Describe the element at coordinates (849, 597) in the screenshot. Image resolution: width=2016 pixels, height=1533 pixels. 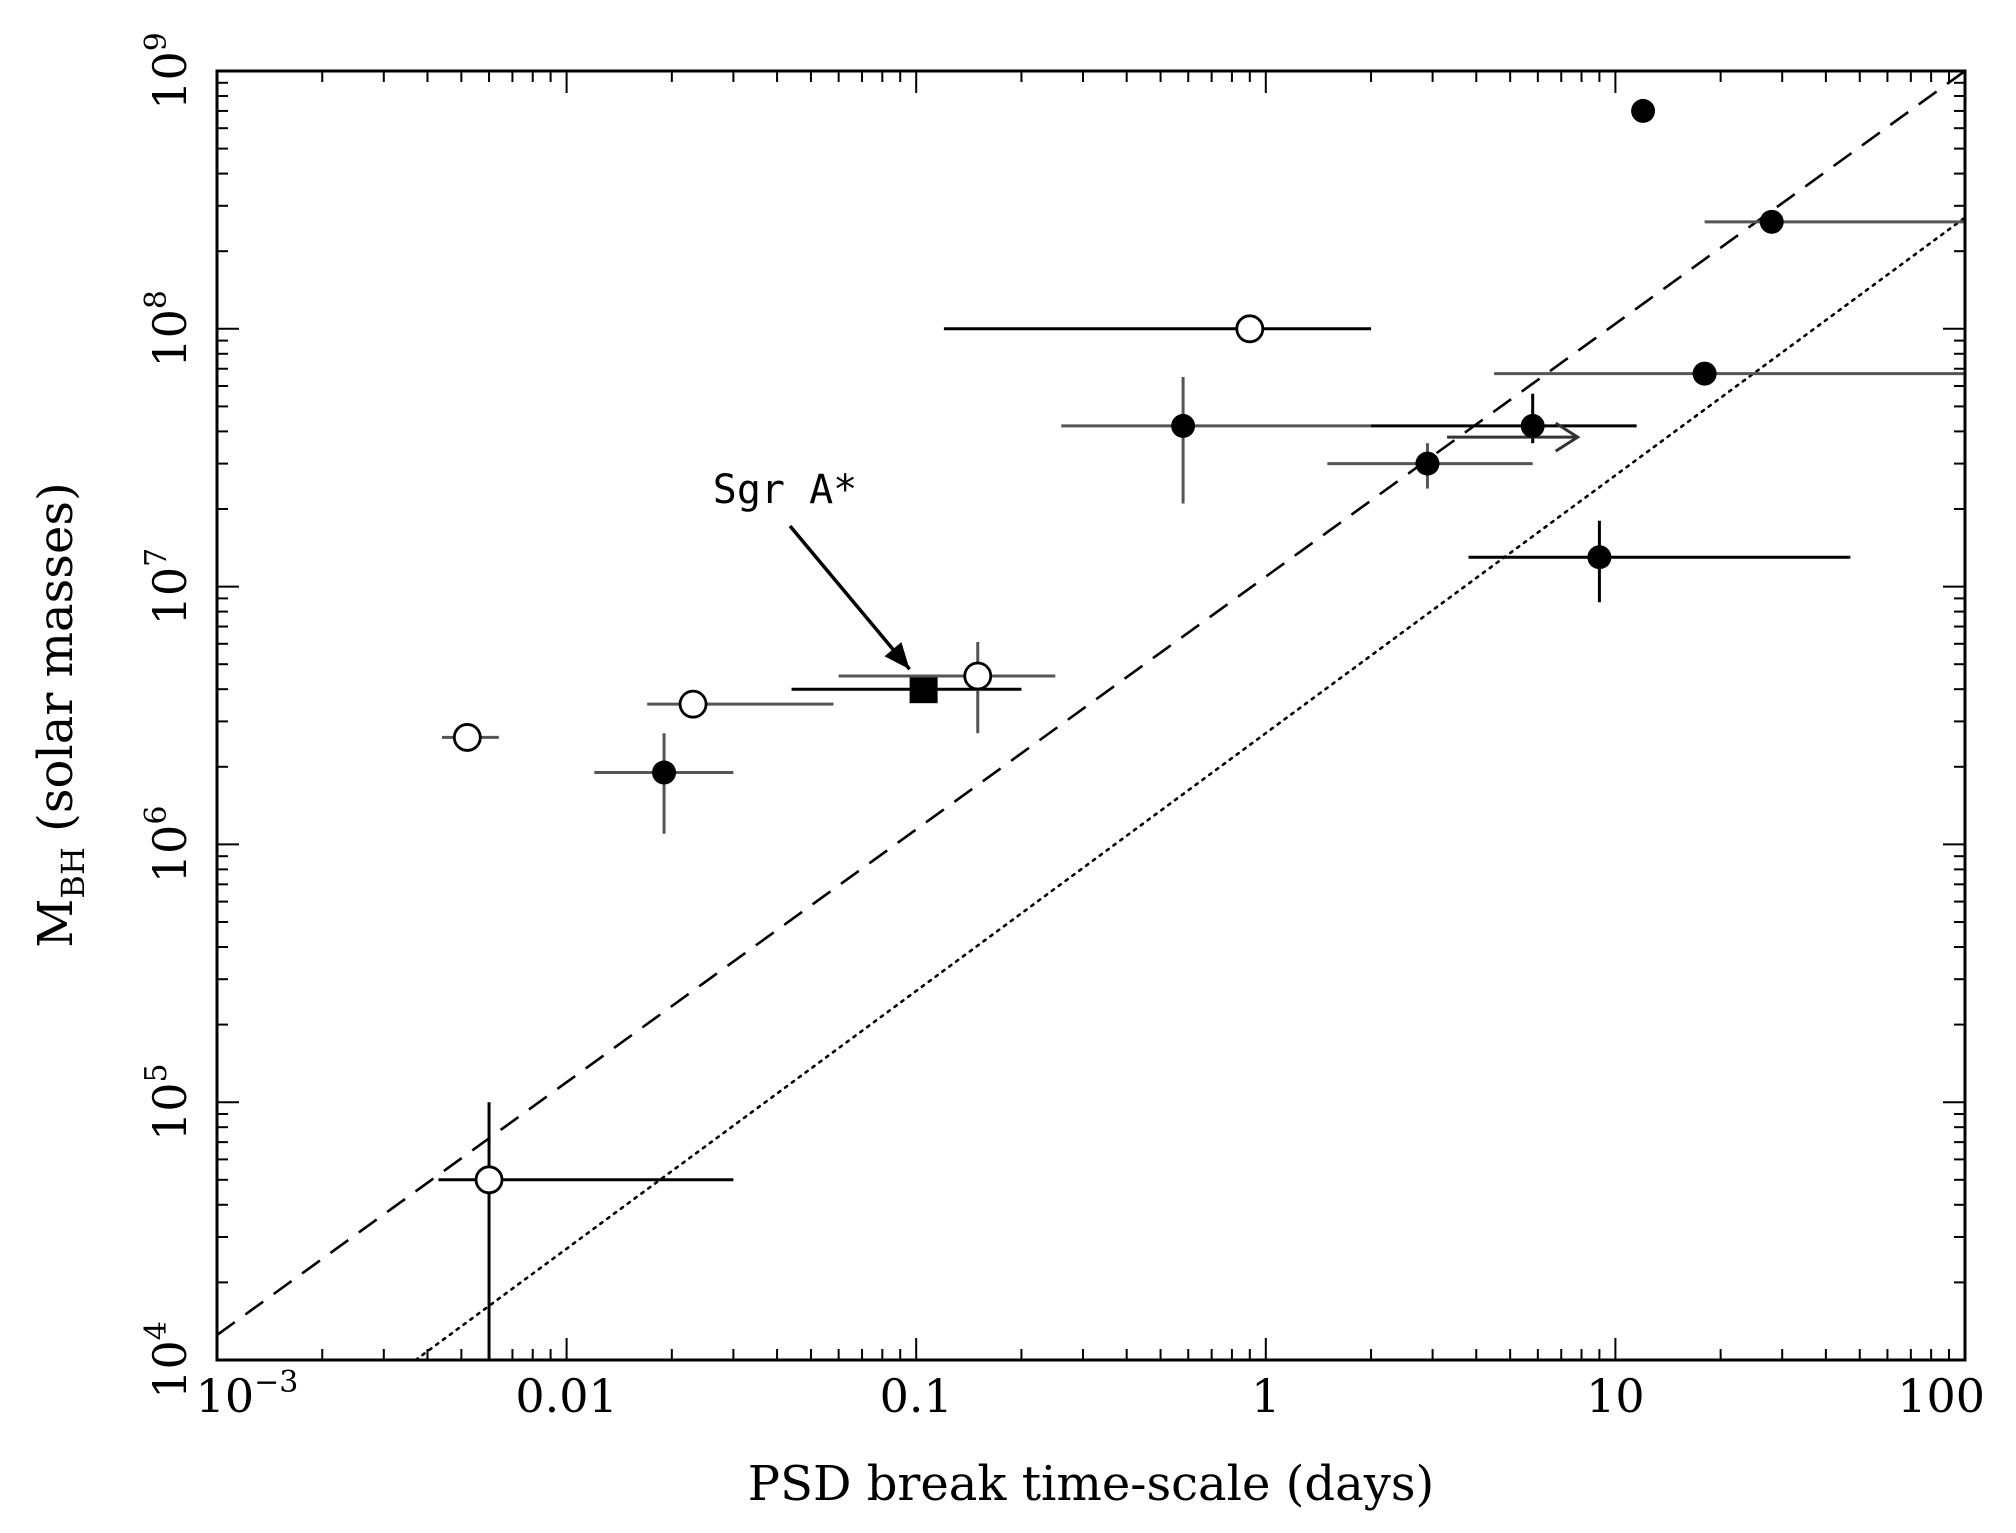
I see `annotation-arrow-shaft` at that location.